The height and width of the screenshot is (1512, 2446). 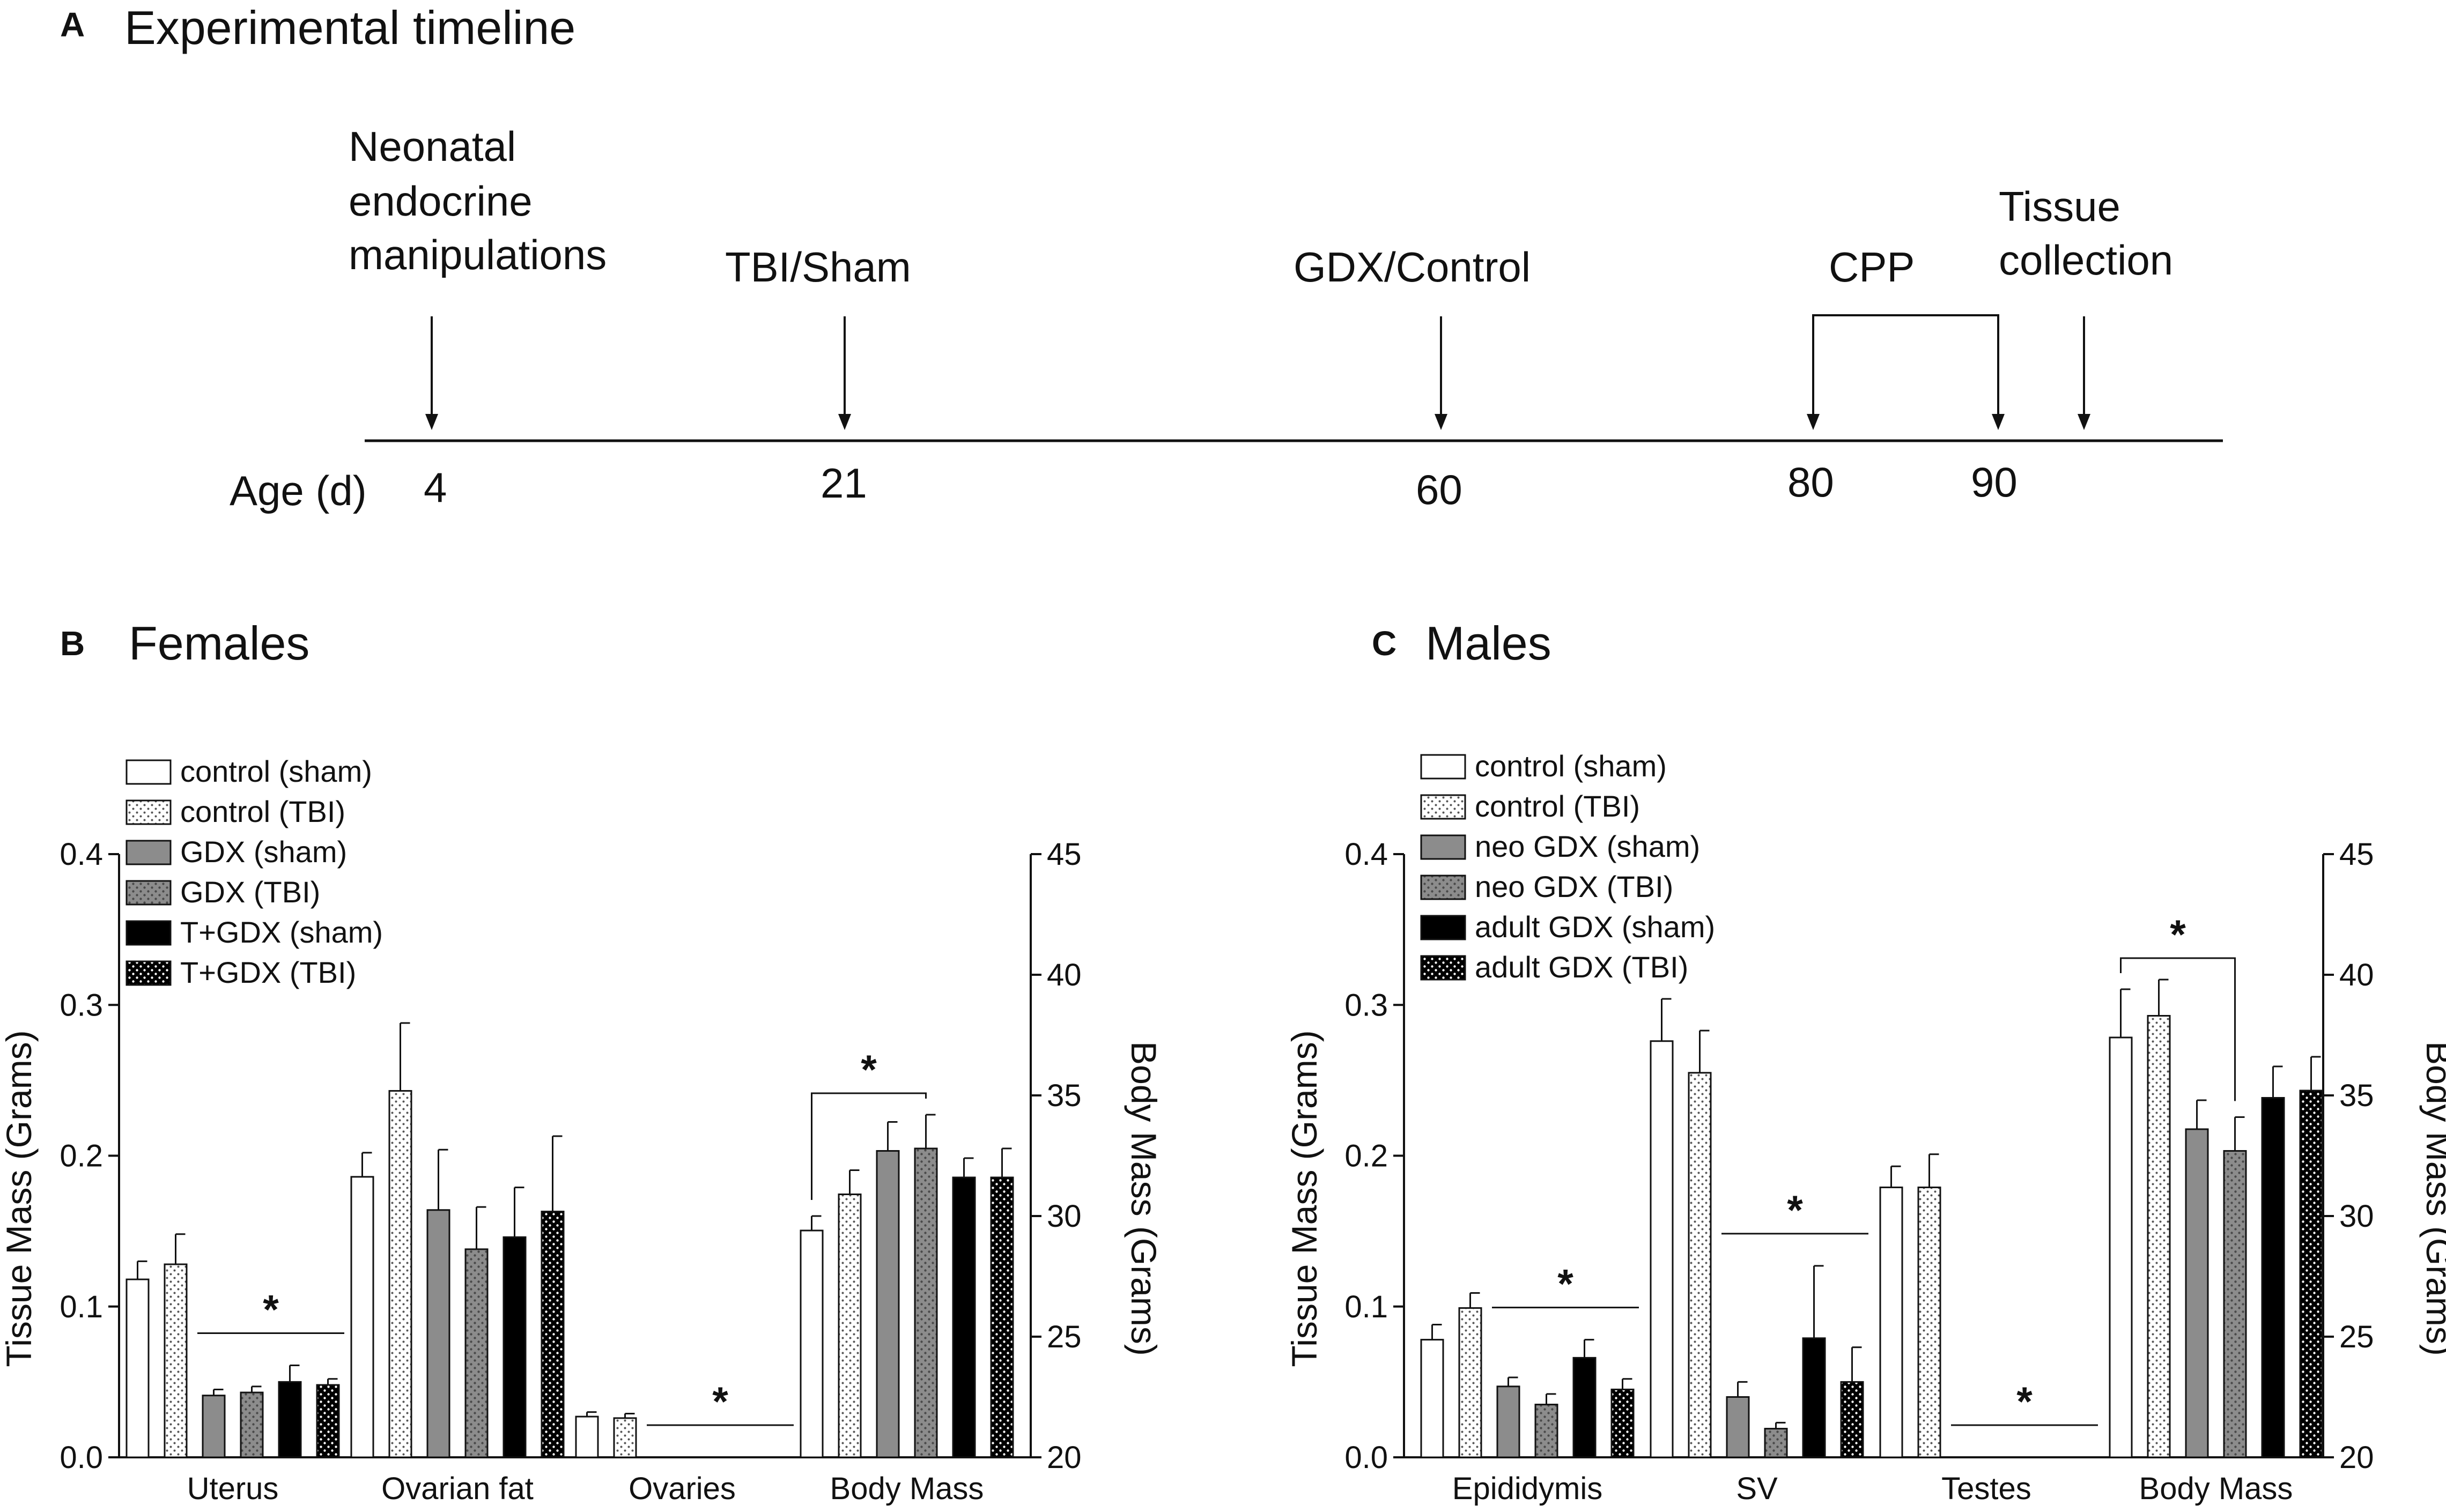 What do you see at coordinates (1757, 1489) in the screenshot?
I see `x-category-label: SV` at bounding box center [1757, 1489].